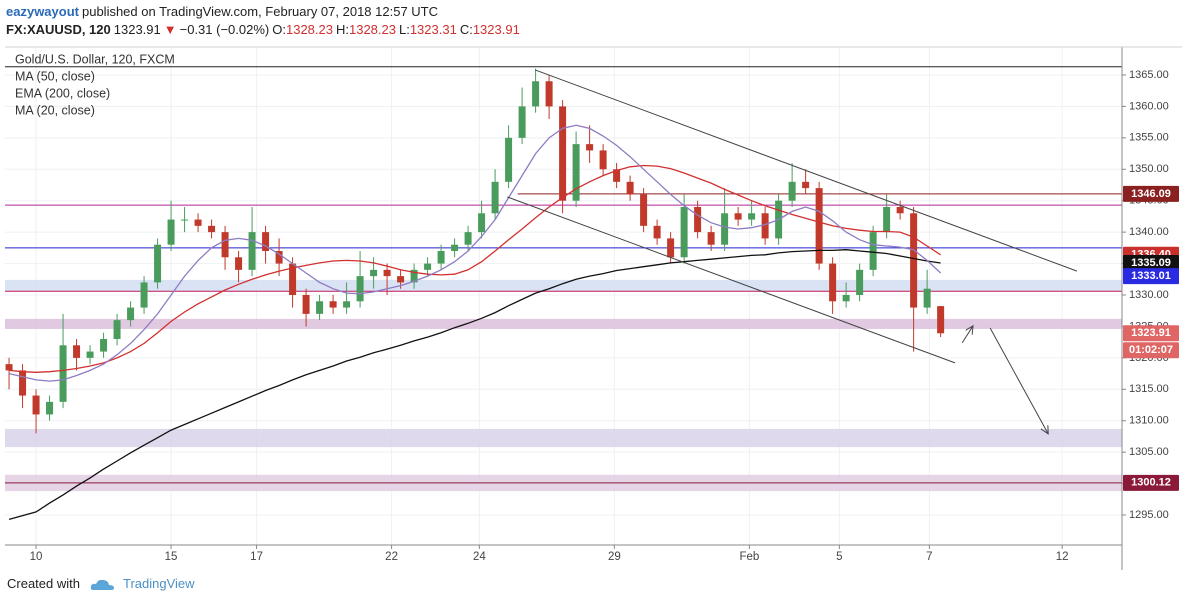 Image resolution: width=1182 pixels, height=602 pixels. I want to click on x-tick-label: 15, so click(171, 557).